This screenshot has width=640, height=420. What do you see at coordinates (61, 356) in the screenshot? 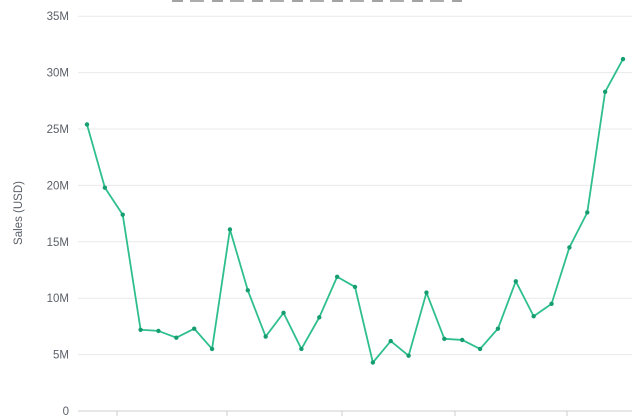
I see `y-tick-label: 5M` at bounding box center [61, 356].